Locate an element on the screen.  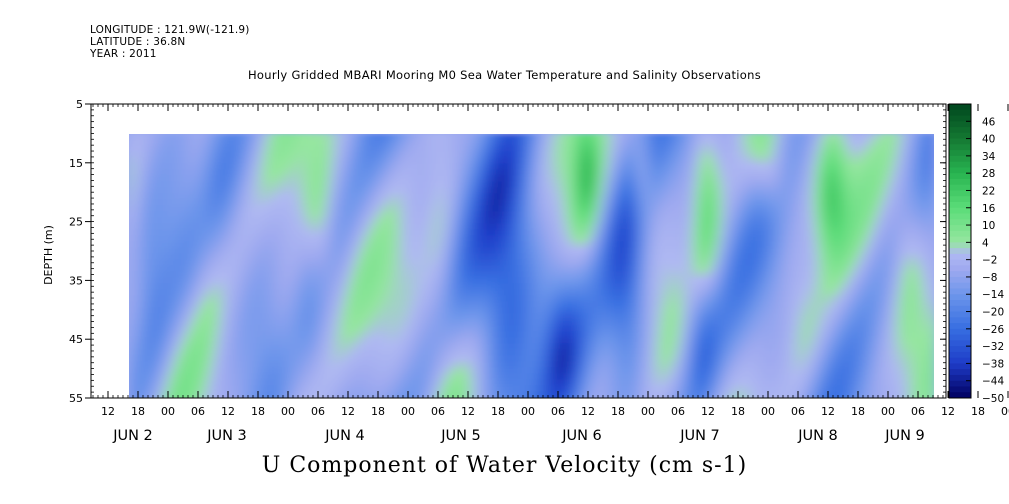
colorbar-label: 28 is located at coordinates (988, 174).